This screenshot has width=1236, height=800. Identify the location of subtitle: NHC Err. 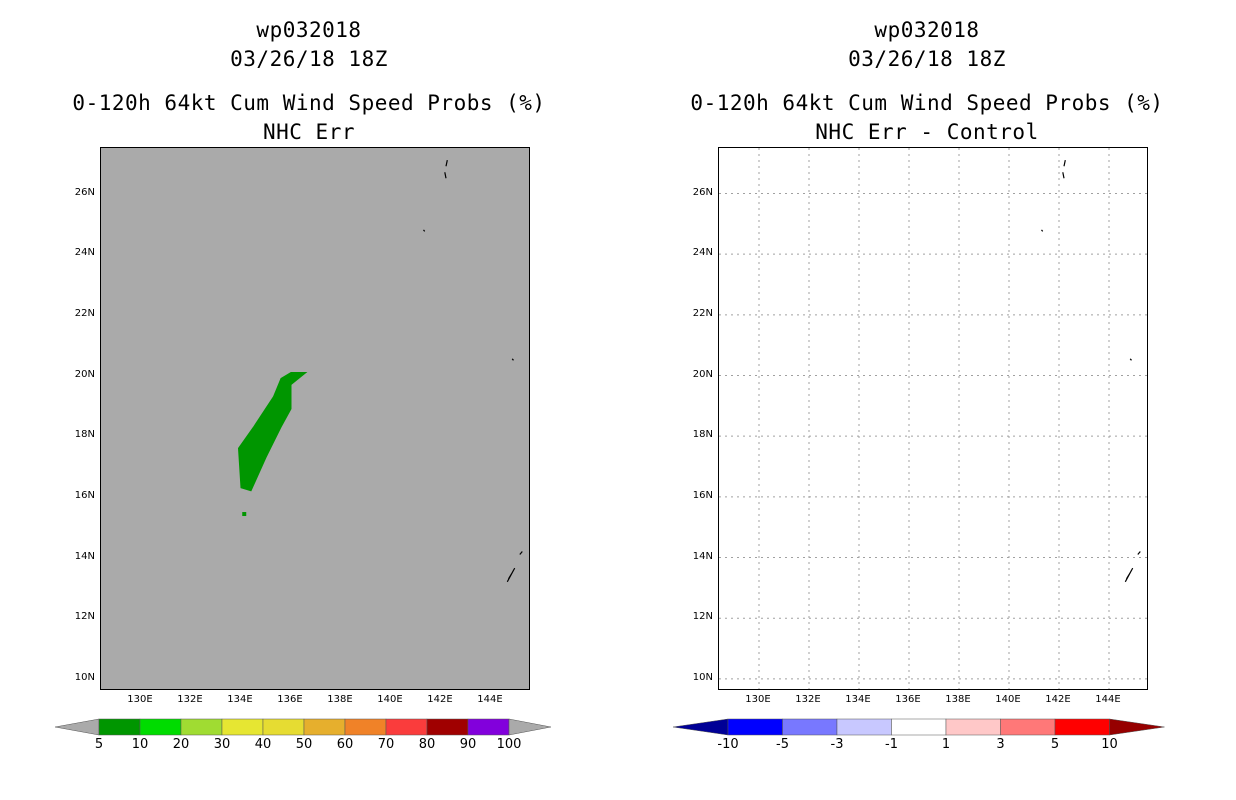
(308, 132).